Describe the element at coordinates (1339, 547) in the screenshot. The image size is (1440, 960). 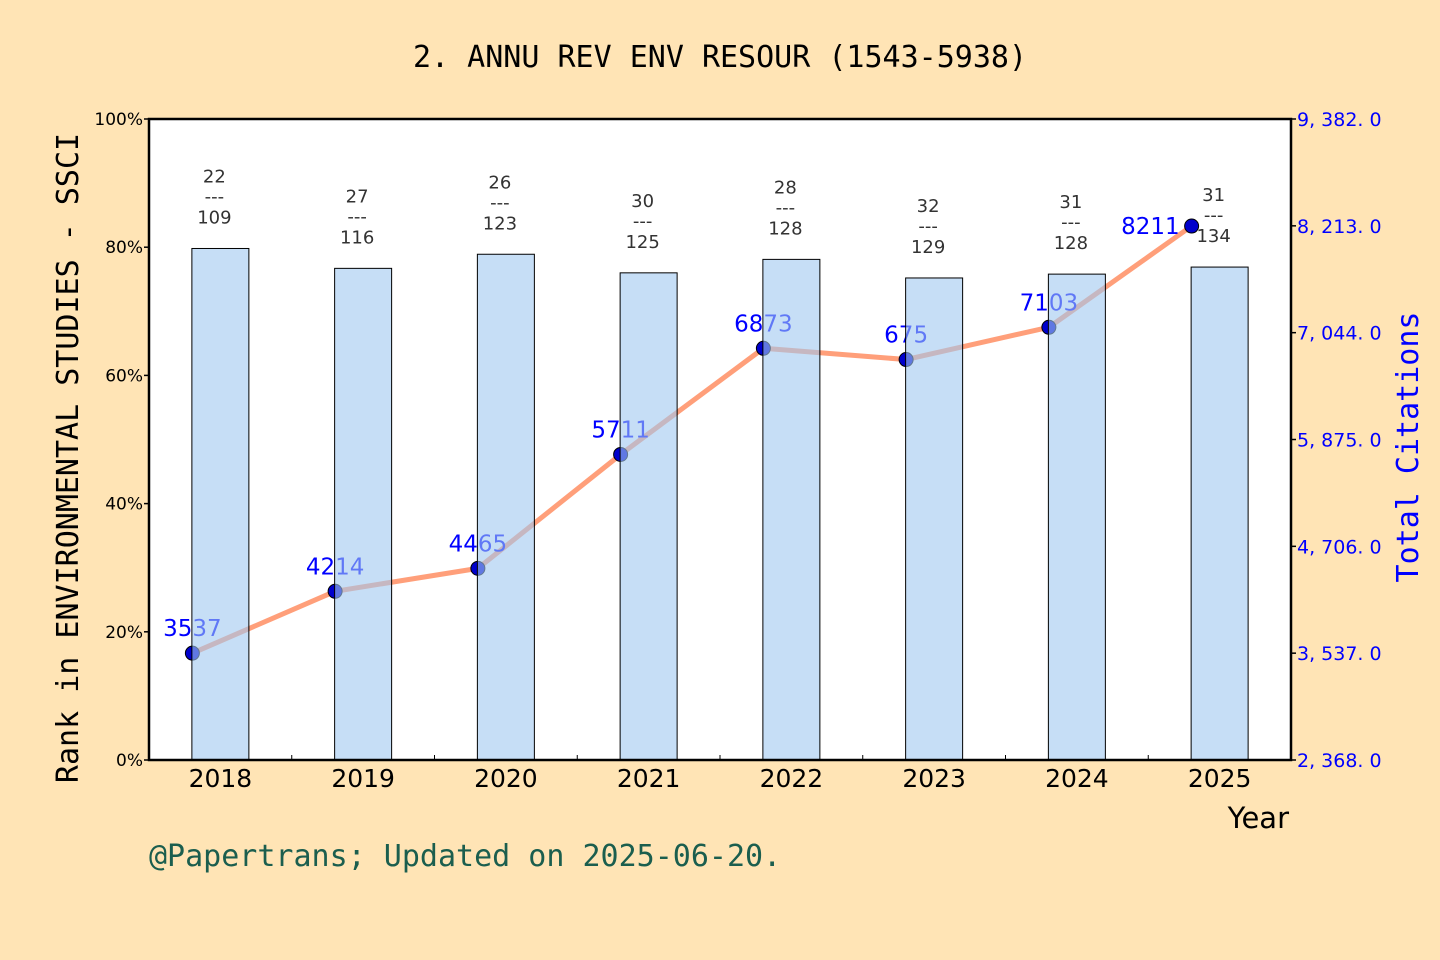
I see `y-right-tick-label: 4, 706. 0` at that location.